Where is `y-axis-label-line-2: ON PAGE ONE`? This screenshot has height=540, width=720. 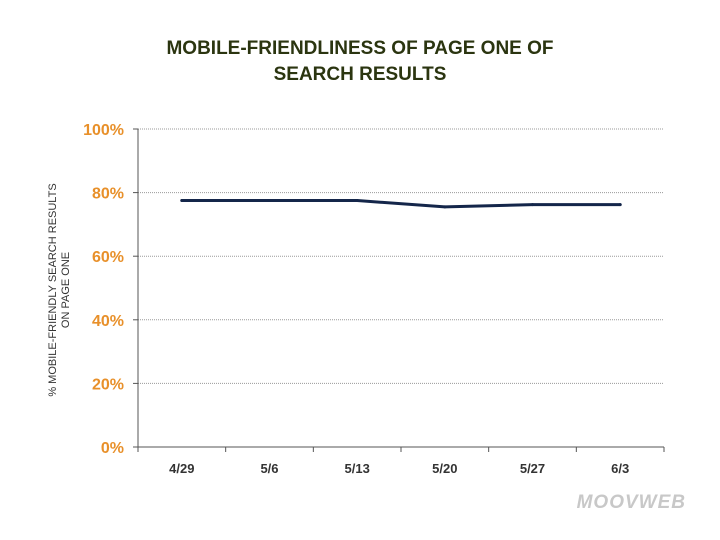
y-axis-label-line-2: ON PAGE ONE is located at coordinates (66, 290).